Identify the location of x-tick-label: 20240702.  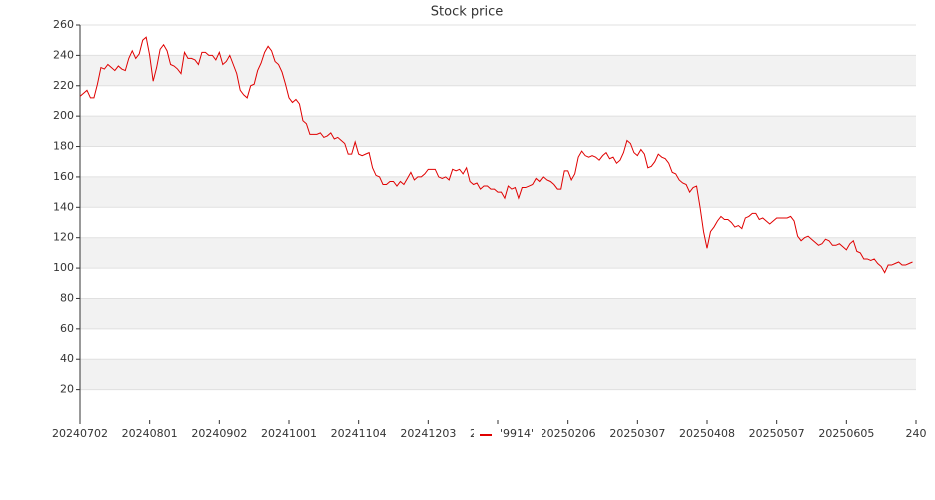
(80, 433).